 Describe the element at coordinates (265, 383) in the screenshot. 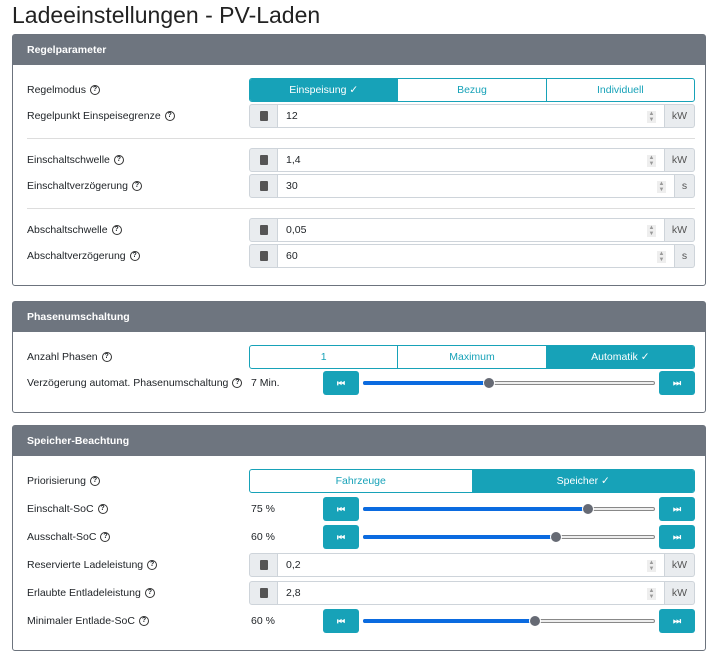

I see `slider-value: 7 Min.` at that location.